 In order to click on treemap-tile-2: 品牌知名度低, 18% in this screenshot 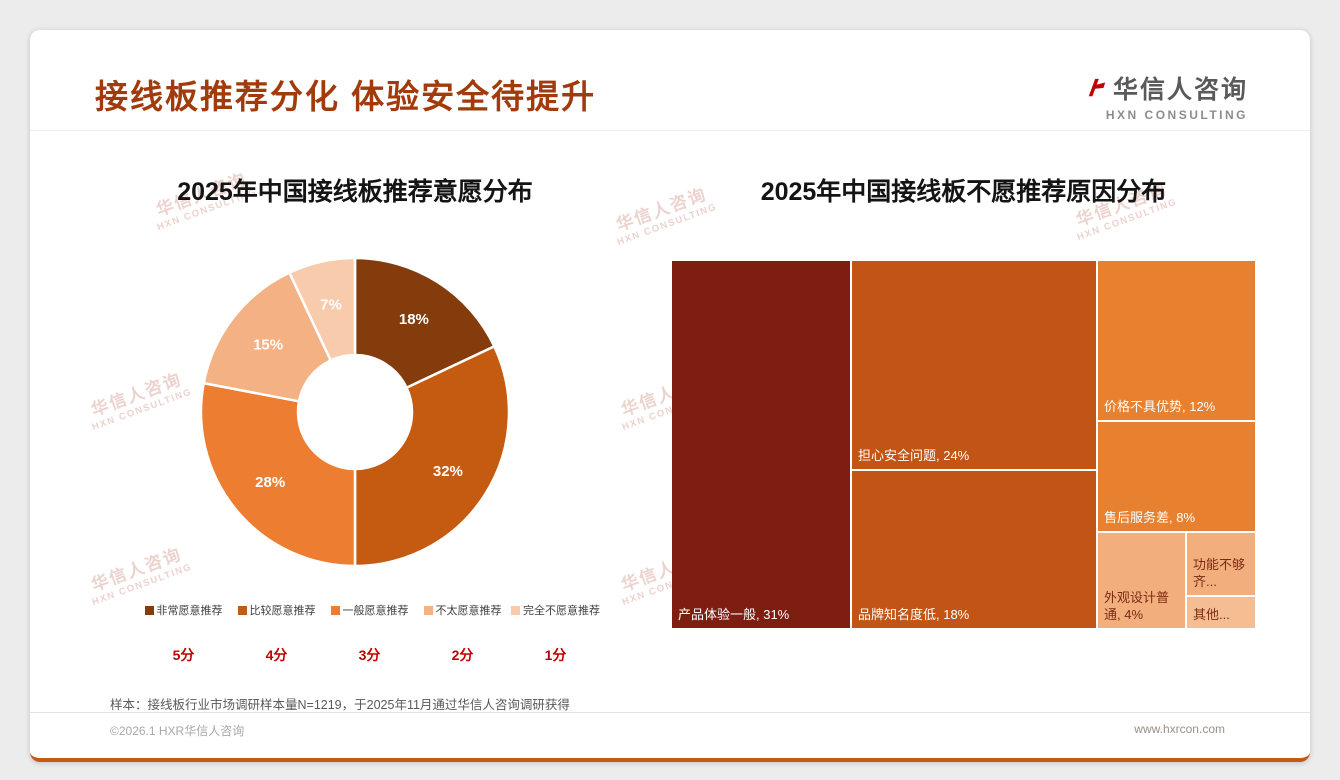, I will do `click(974, 549)`.